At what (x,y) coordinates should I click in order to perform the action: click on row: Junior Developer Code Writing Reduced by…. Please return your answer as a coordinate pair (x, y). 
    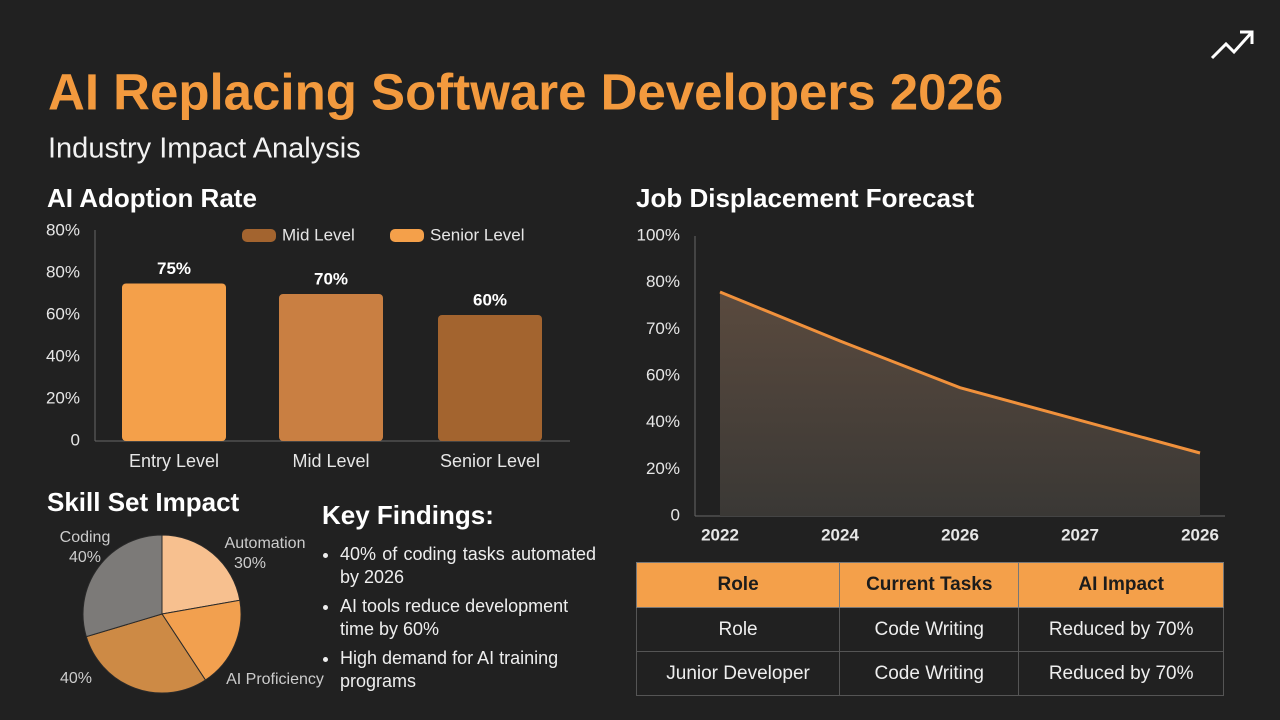
    Looking at the image, I should click on (929, 673).